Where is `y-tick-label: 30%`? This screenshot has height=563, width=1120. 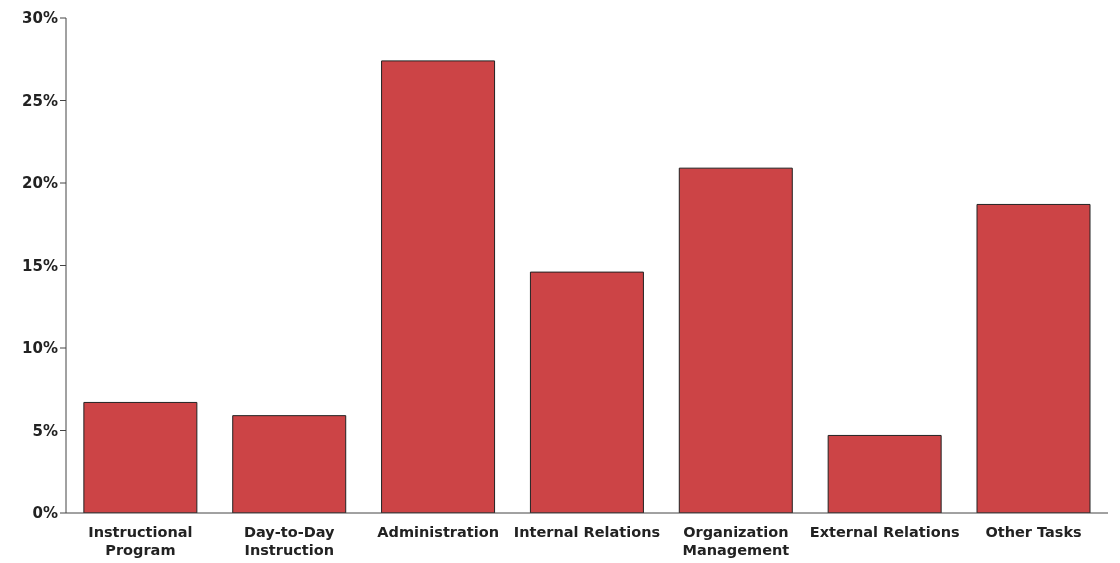
y-tick-label: 30% is located at coordinates (40, 18).